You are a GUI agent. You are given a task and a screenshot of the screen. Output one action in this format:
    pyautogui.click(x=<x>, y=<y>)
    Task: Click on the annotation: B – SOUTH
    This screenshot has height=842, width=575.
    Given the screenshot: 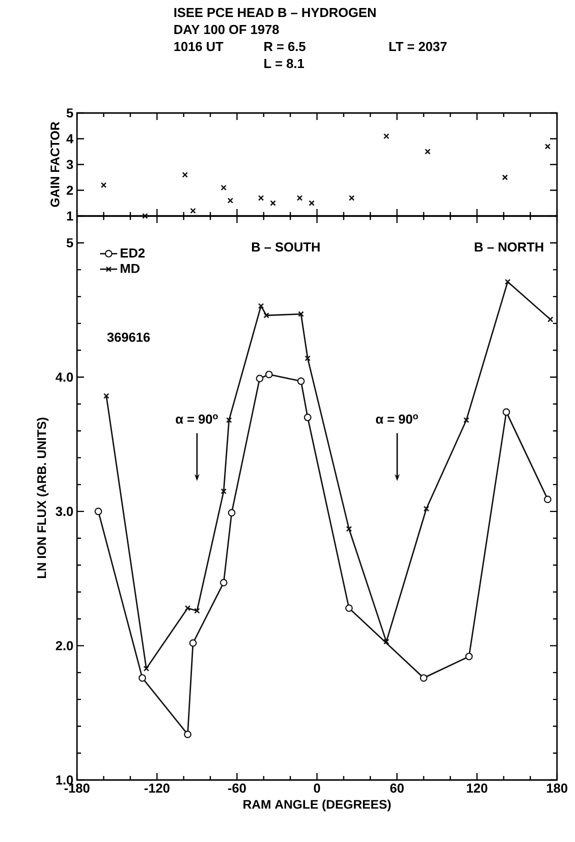 What is the action you would take?
    pyautogui.click(x=286, y=247)
    